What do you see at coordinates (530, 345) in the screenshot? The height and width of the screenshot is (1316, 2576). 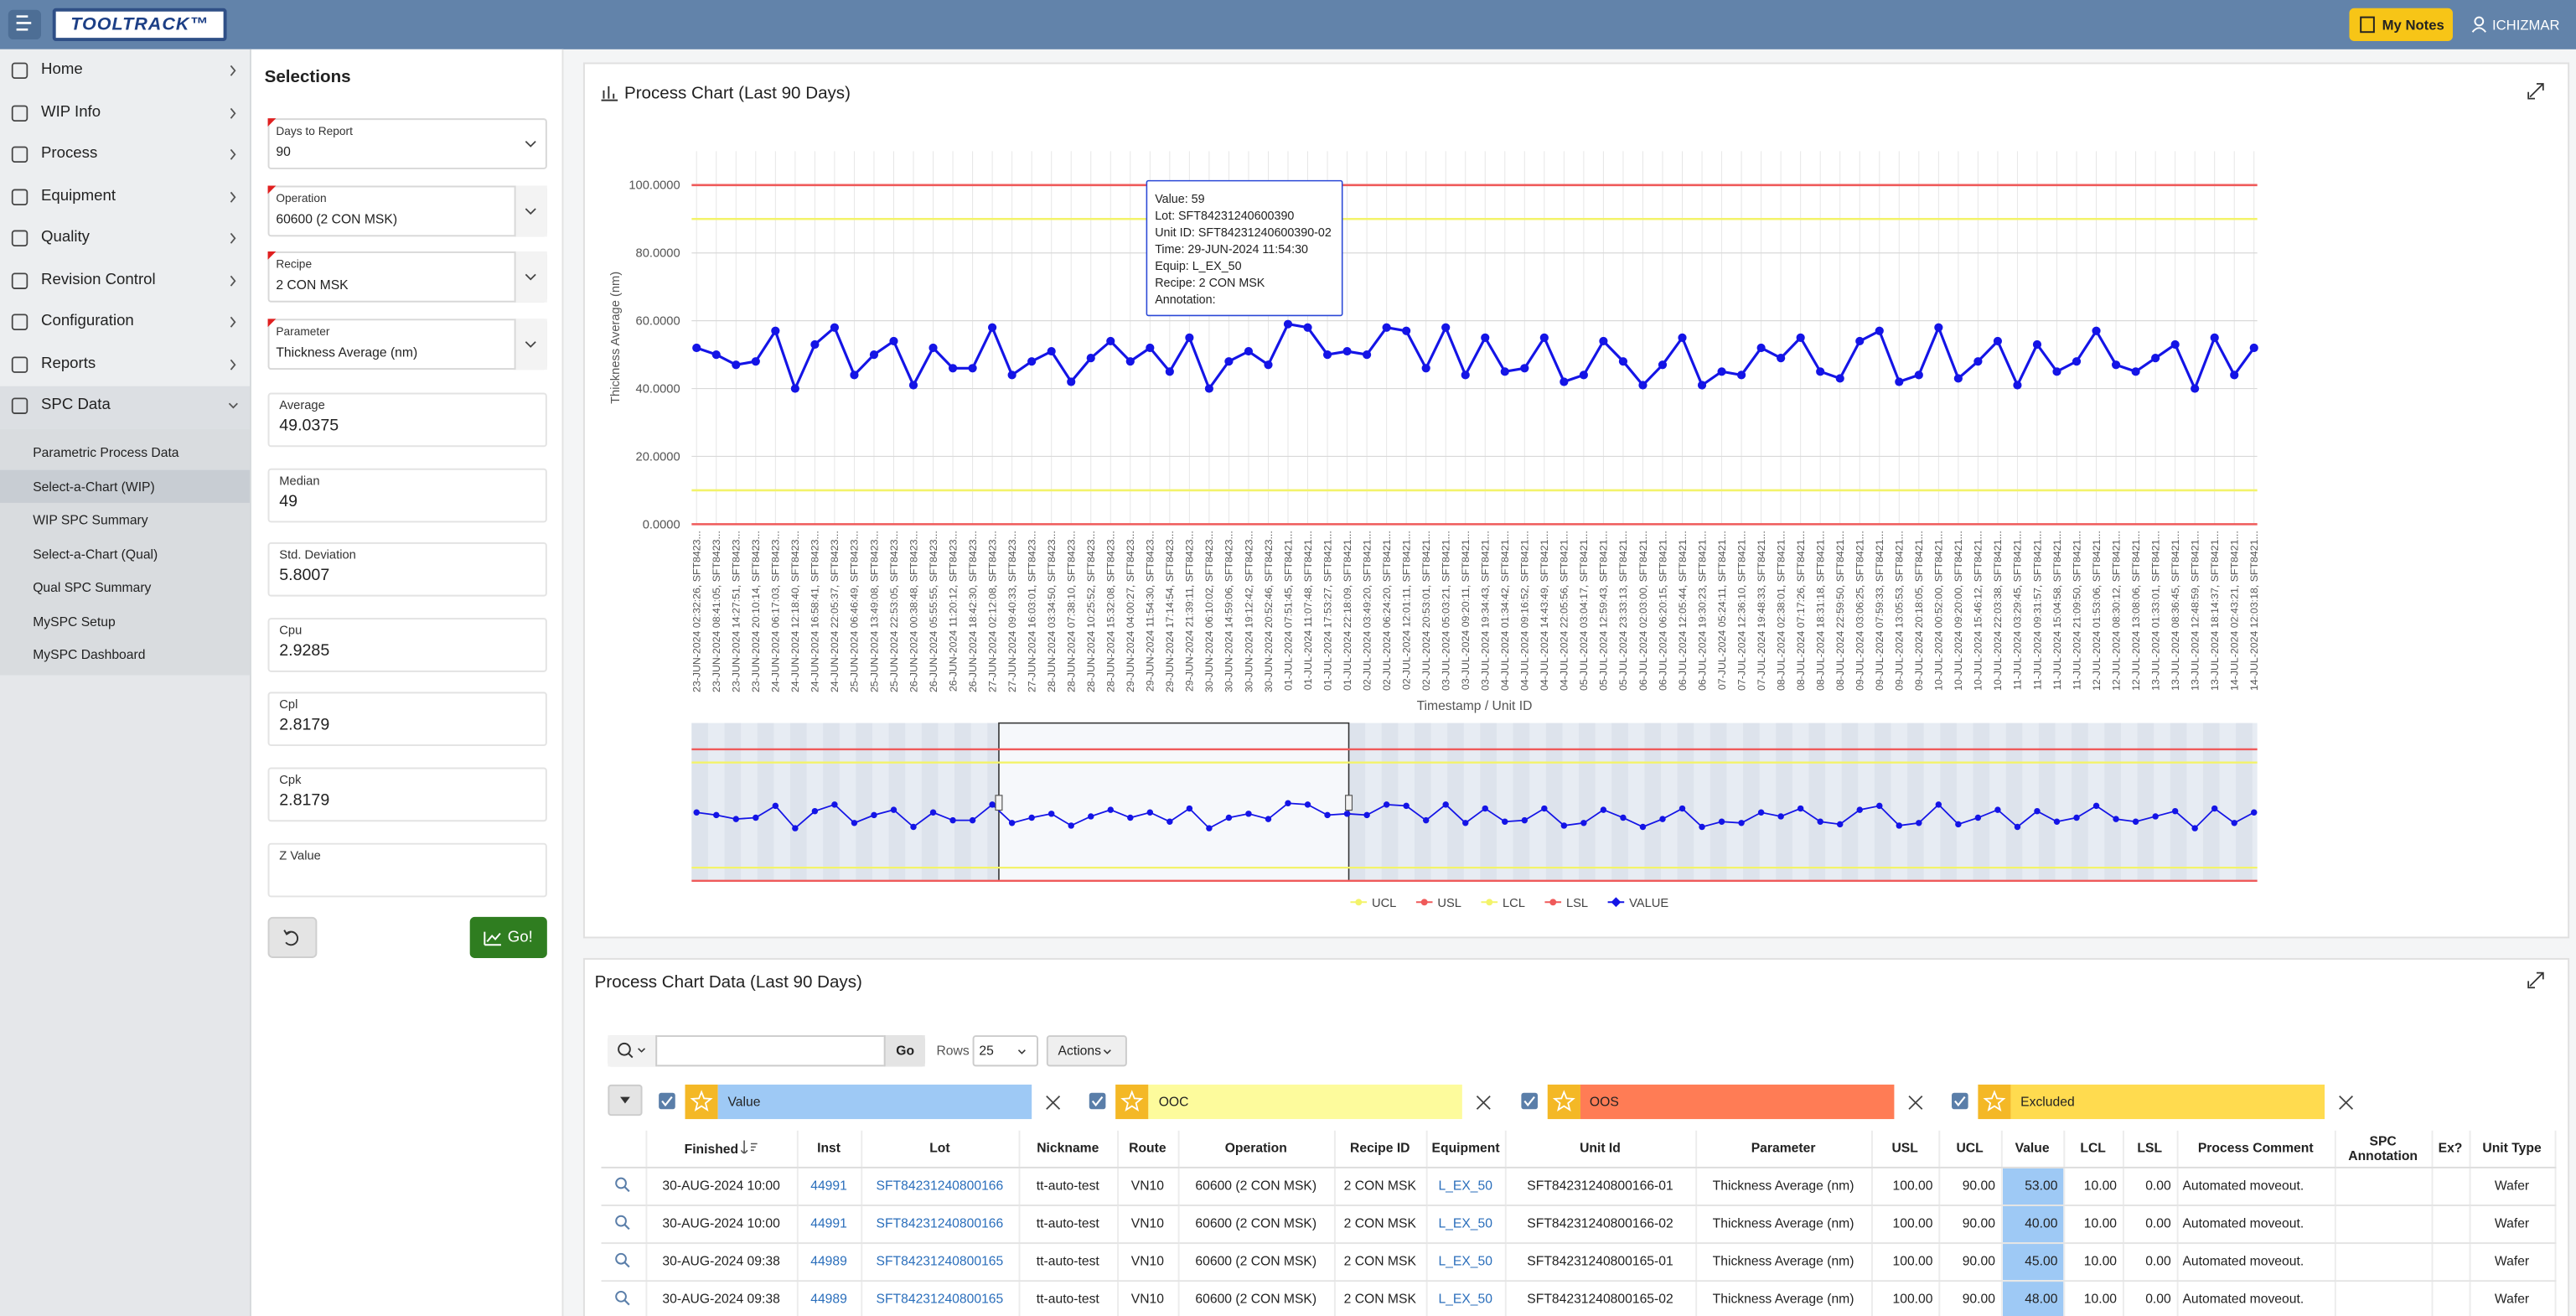 I see `field-arrow` at bounding box center [530, 345].